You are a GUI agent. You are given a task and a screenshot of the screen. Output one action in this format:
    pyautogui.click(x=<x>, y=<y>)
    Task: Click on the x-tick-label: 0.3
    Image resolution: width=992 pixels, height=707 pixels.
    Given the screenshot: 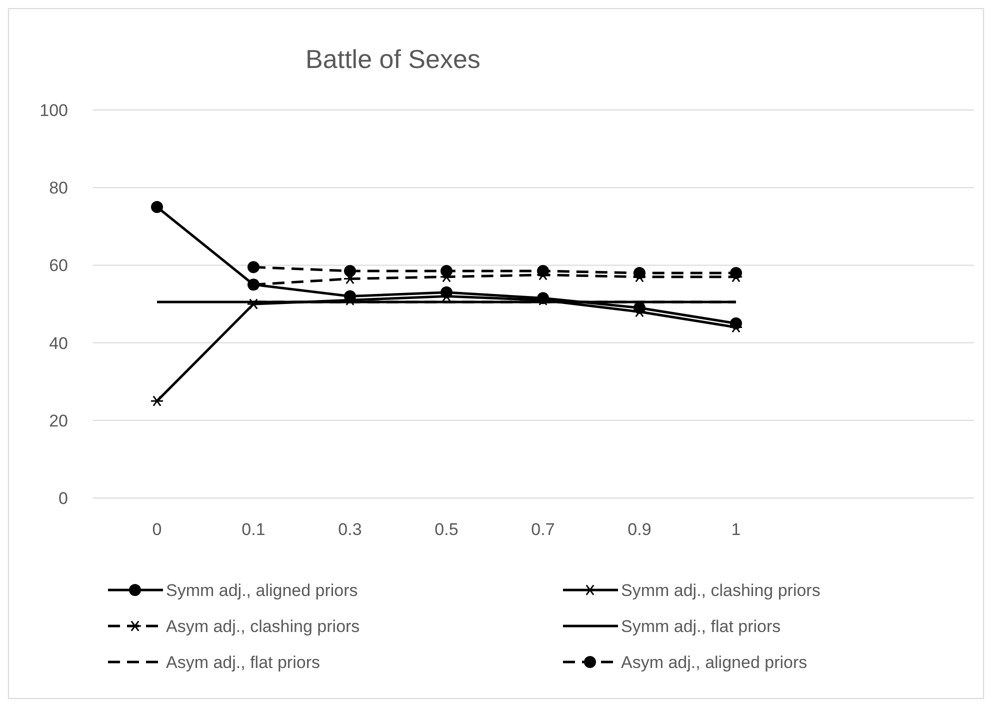 What is the action you would take?
    pyautogui.click(x=350, y=529)
    